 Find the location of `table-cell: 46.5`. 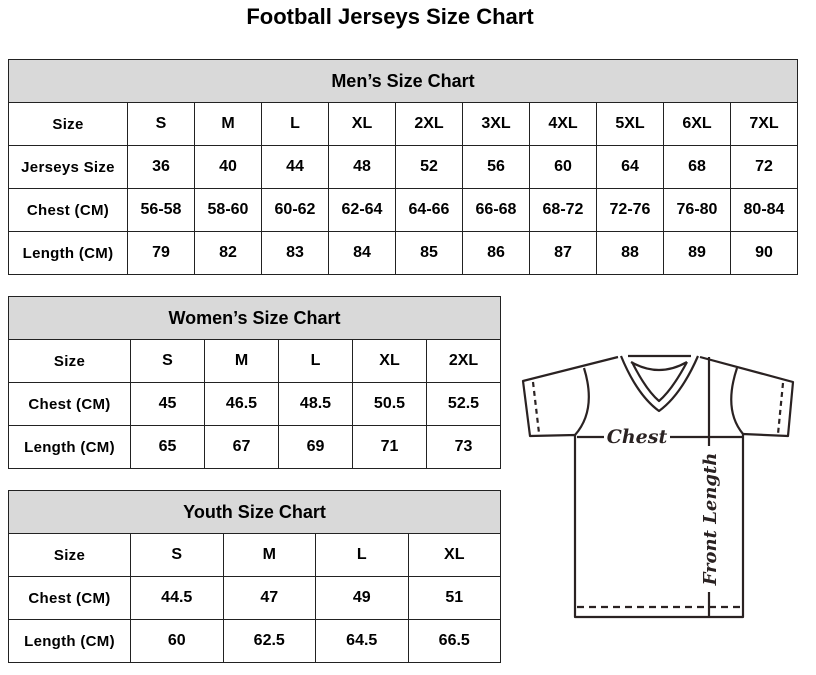

table-cell: 46.5 is located at coordinates (241, 404).